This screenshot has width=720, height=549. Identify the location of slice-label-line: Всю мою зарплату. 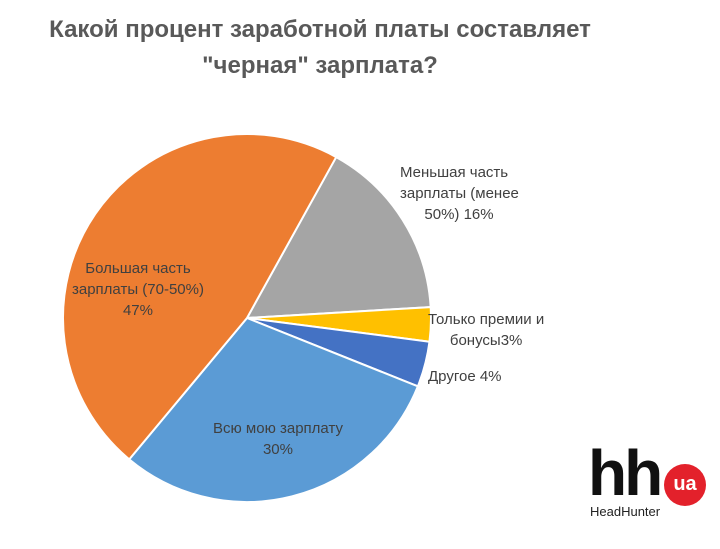
(278, 428).